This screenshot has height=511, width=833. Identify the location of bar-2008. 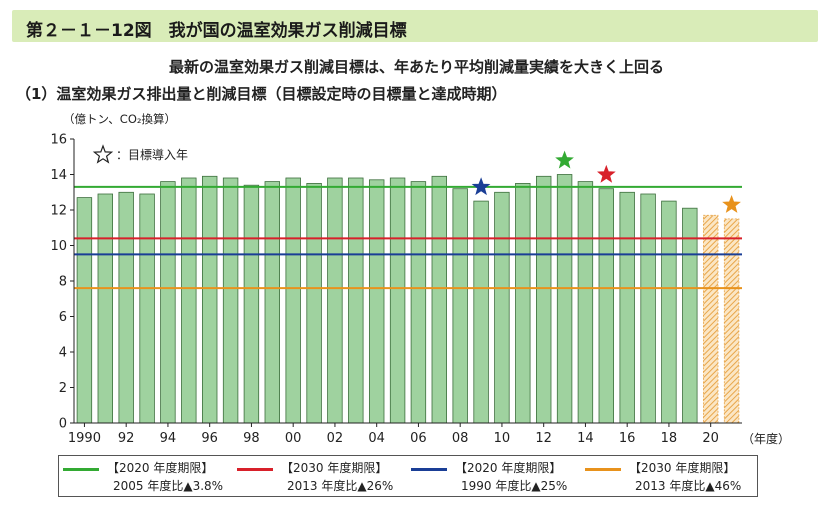
(460, 306).